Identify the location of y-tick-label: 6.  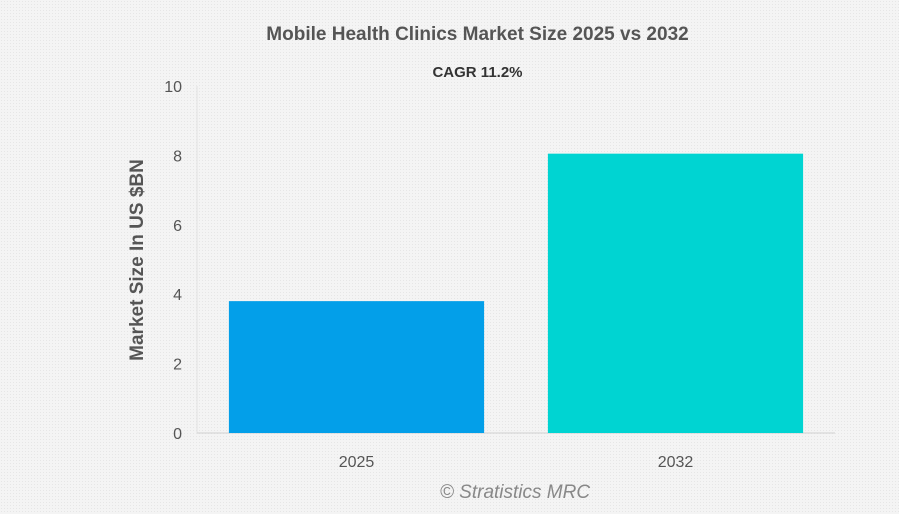
(177, 226).